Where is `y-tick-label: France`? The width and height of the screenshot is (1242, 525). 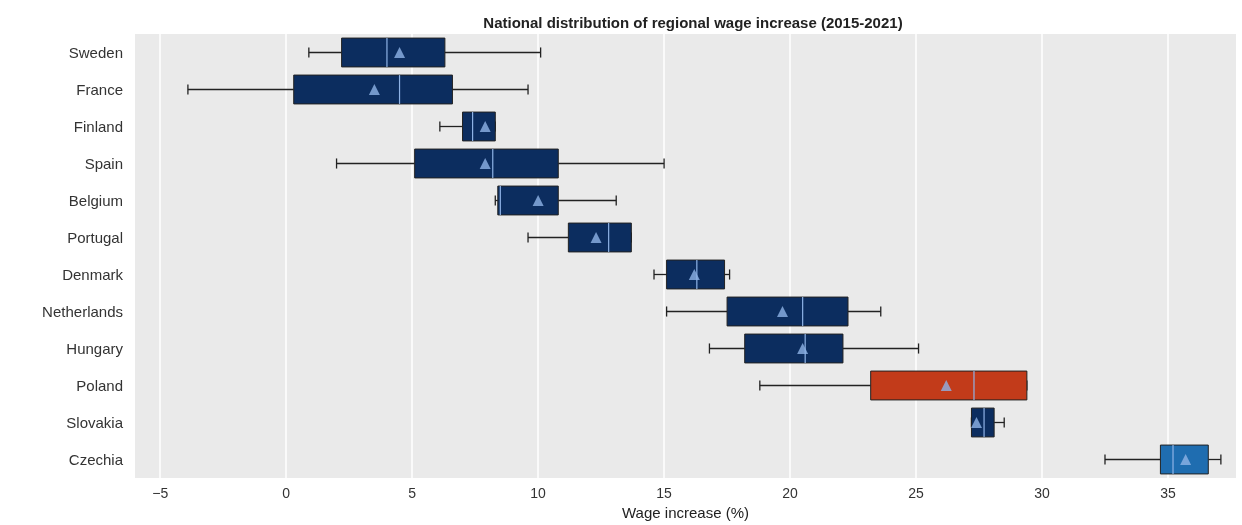
y-tick-label: France is located at coordinates (99, 89).